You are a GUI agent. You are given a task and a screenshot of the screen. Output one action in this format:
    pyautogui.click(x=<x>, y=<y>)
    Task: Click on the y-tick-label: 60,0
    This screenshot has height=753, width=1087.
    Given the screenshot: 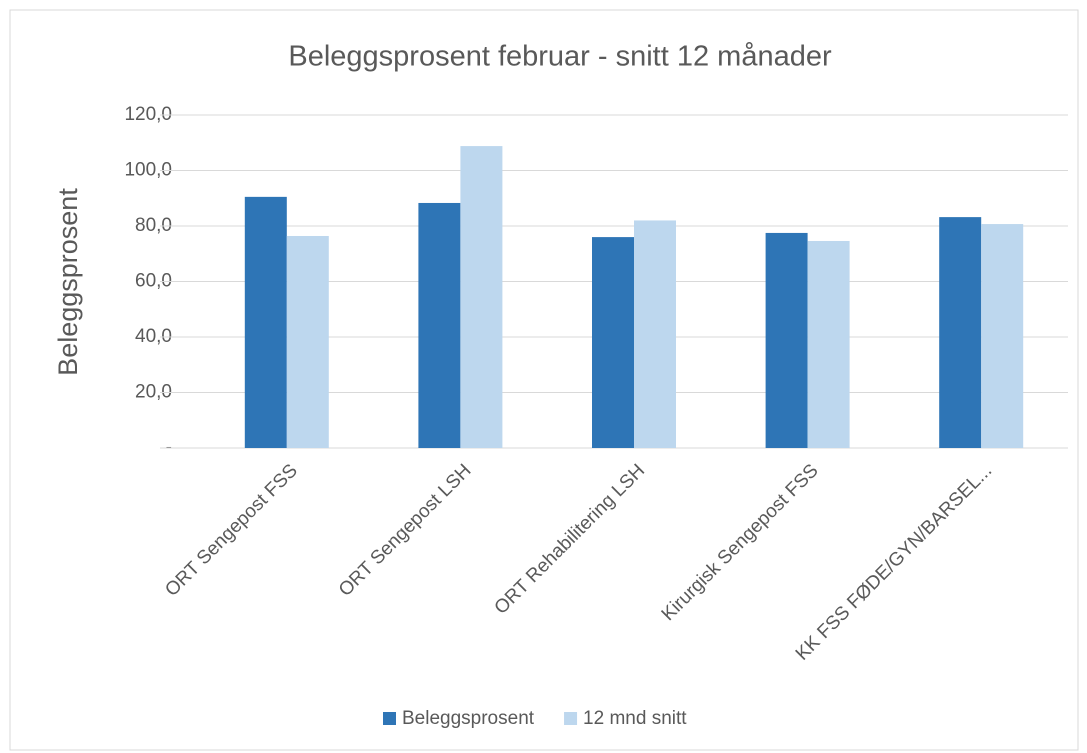 What is the action you would take?
    pyautogui.click(x=153, y=281)
    